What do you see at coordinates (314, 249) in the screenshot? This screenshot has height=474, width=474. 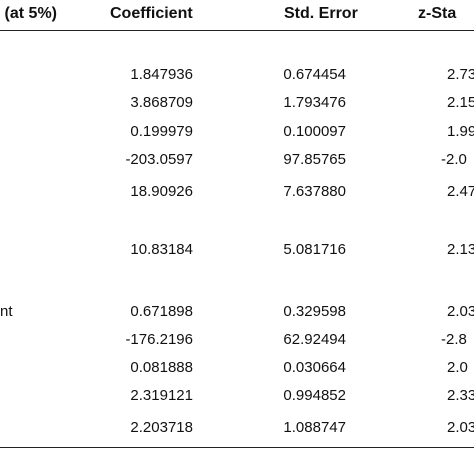 I see `std-error-cell: 5.081716` at bounding box center [314, 249].